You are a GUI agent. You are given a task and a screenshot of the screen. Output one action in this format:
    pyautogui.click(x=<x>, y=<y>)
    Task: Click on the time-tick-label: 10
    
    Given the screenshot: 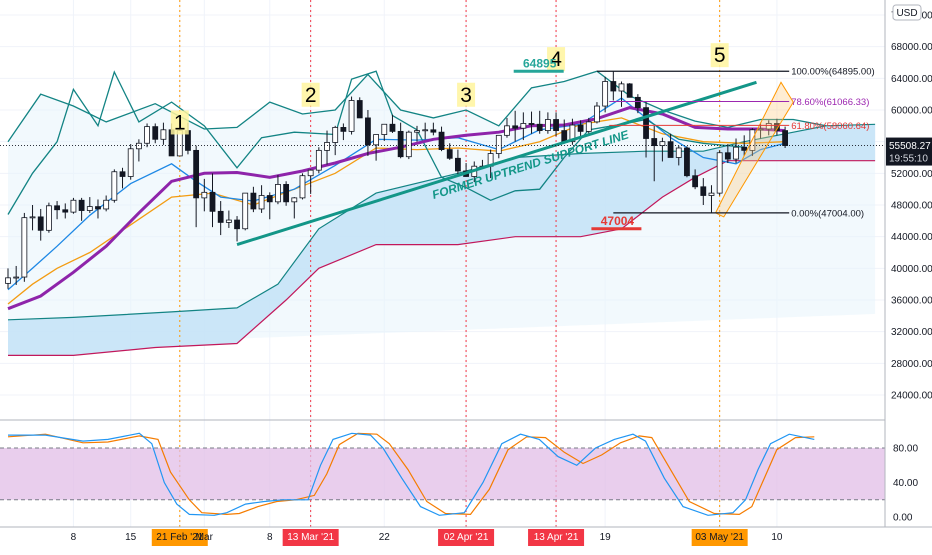 What is the action you would take?
    pyautogui.click(x=777, y=537)
    